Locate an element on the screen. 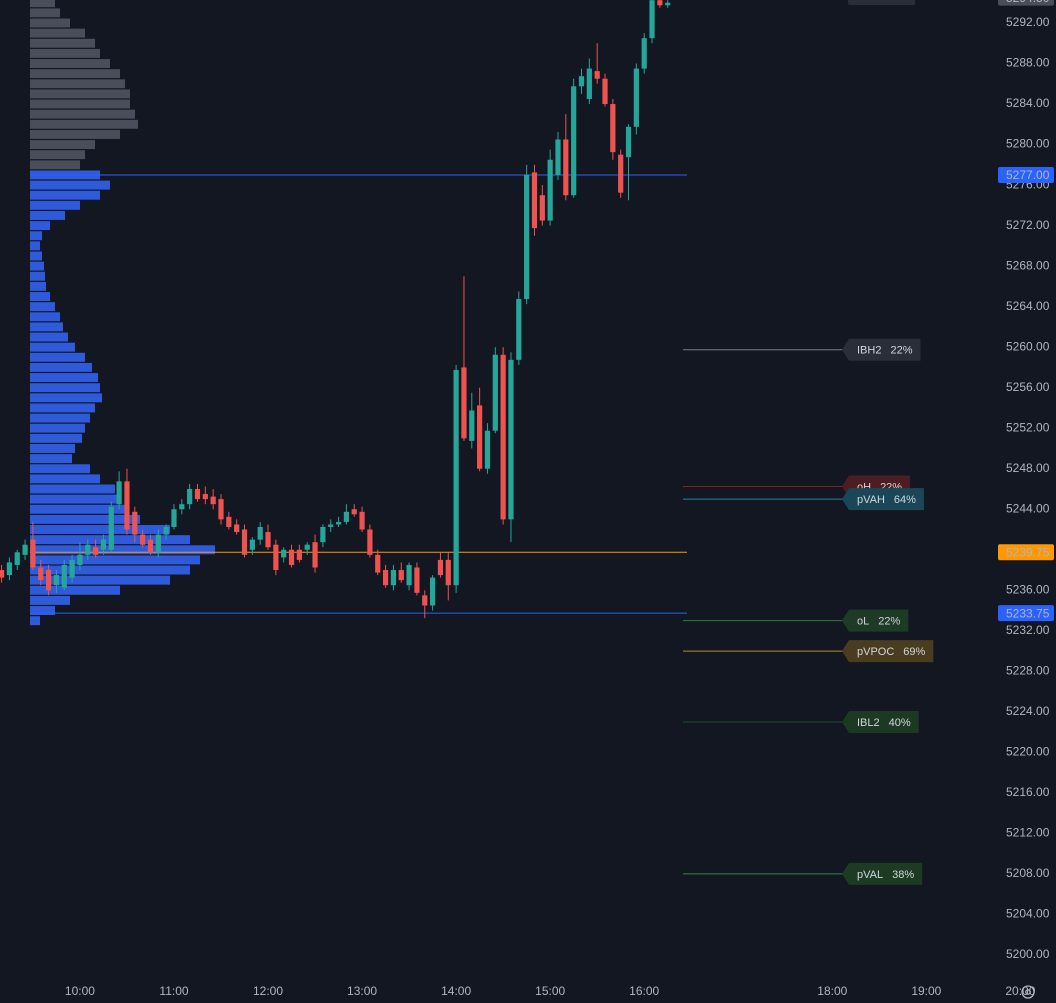 The height and width of the screenshot is (1003, 1056). gear-outer is located at coordinates (1028, 992).